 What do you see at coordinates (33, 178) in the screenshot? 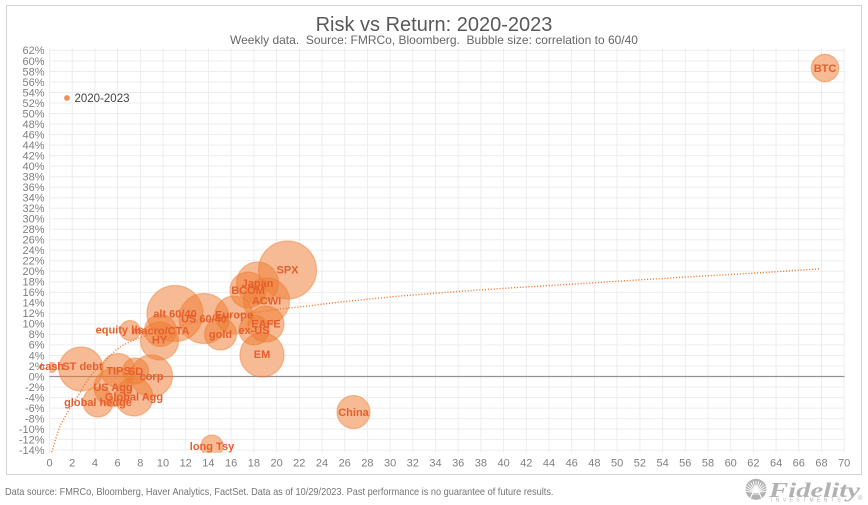
I see `svg-text: 38%` at bounding box center [33, 178].